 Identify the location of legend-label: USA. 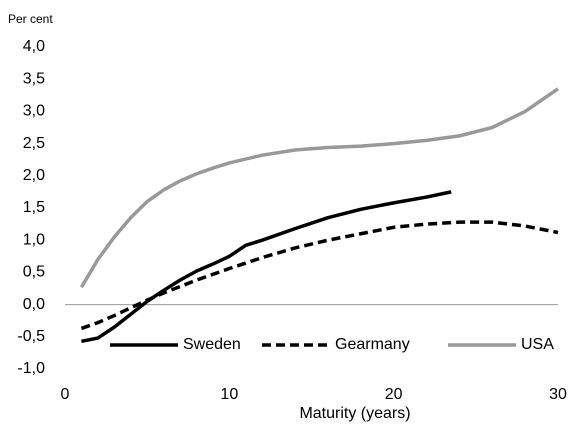
(537, 344).